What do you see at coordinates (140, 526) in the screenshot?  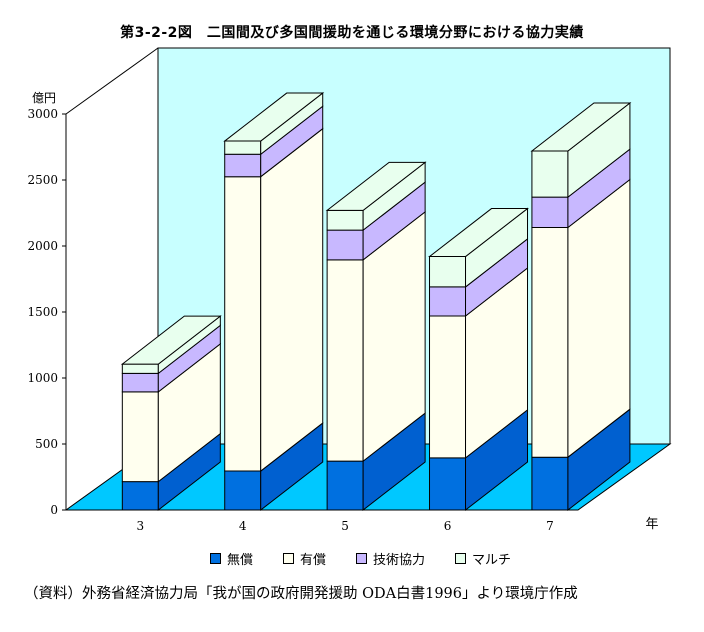 I see `x-tick-label: 3` at bounding box center [140, 526].